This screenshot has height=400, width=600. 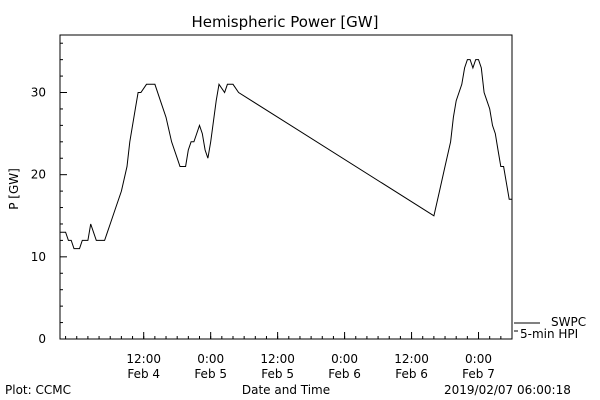 What do you see at coordinates (478, 374) in the screenshot?
I see `x-tick-label-date: Feb 7` at bounding box center [478, 374].